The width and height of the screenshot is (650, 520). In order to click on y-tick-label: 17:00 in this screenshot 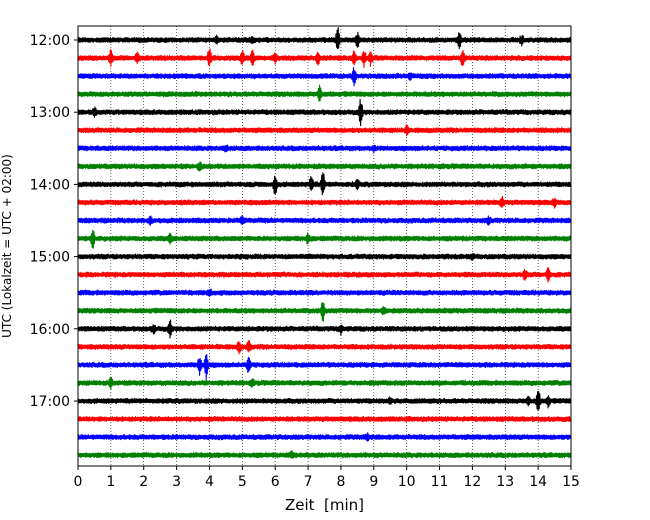, I will do `click(50, 402)`.